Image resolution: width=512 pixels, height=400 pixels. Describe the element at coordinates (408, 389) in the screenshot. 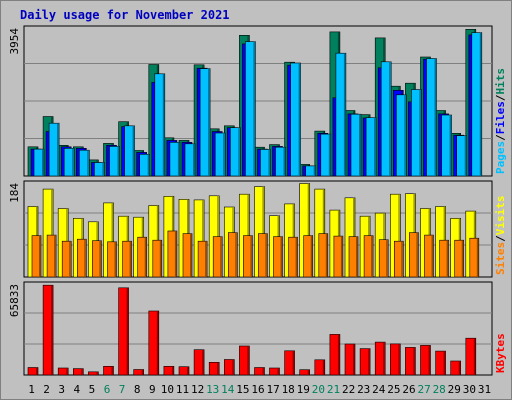

I see `x-tick-day-26: 26` at that location.